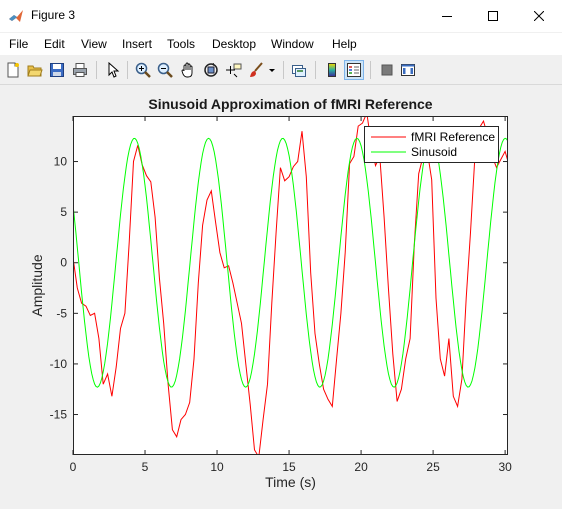 This screenshot has width=562, height=509. Describe the element at coordinates (137, 44) in the screenshot. I see `menu-insert: Insert` at that location.